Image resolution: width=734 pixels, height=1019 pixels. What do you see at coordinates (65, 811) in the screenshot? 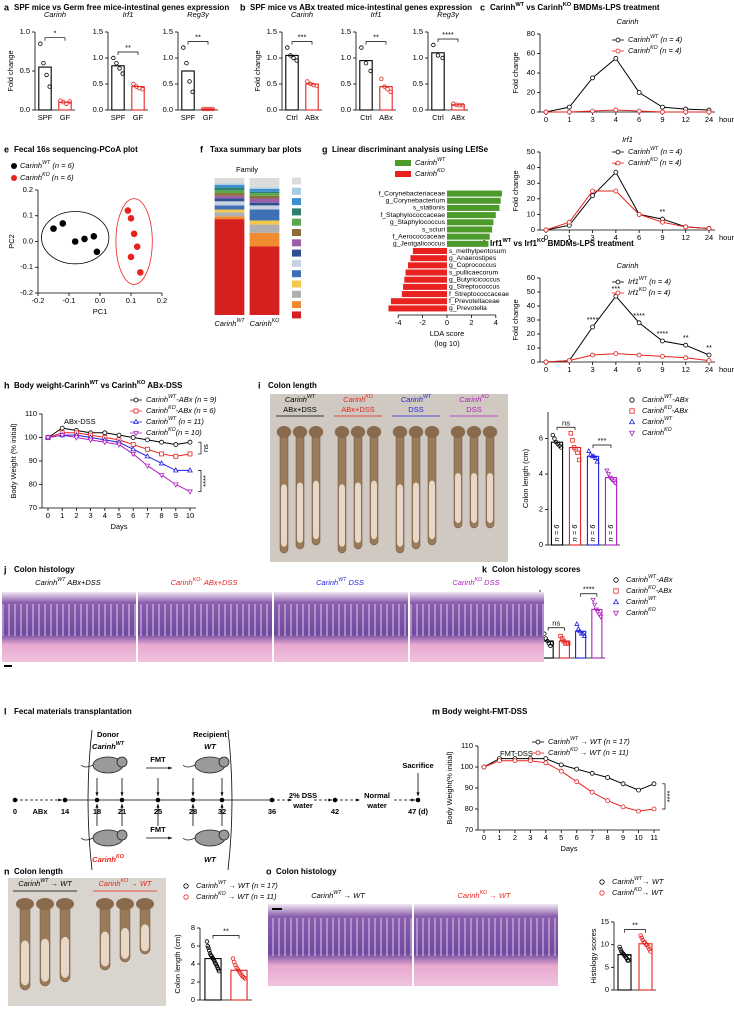
I see `day-label: 14` at bounding box center [65, 811].